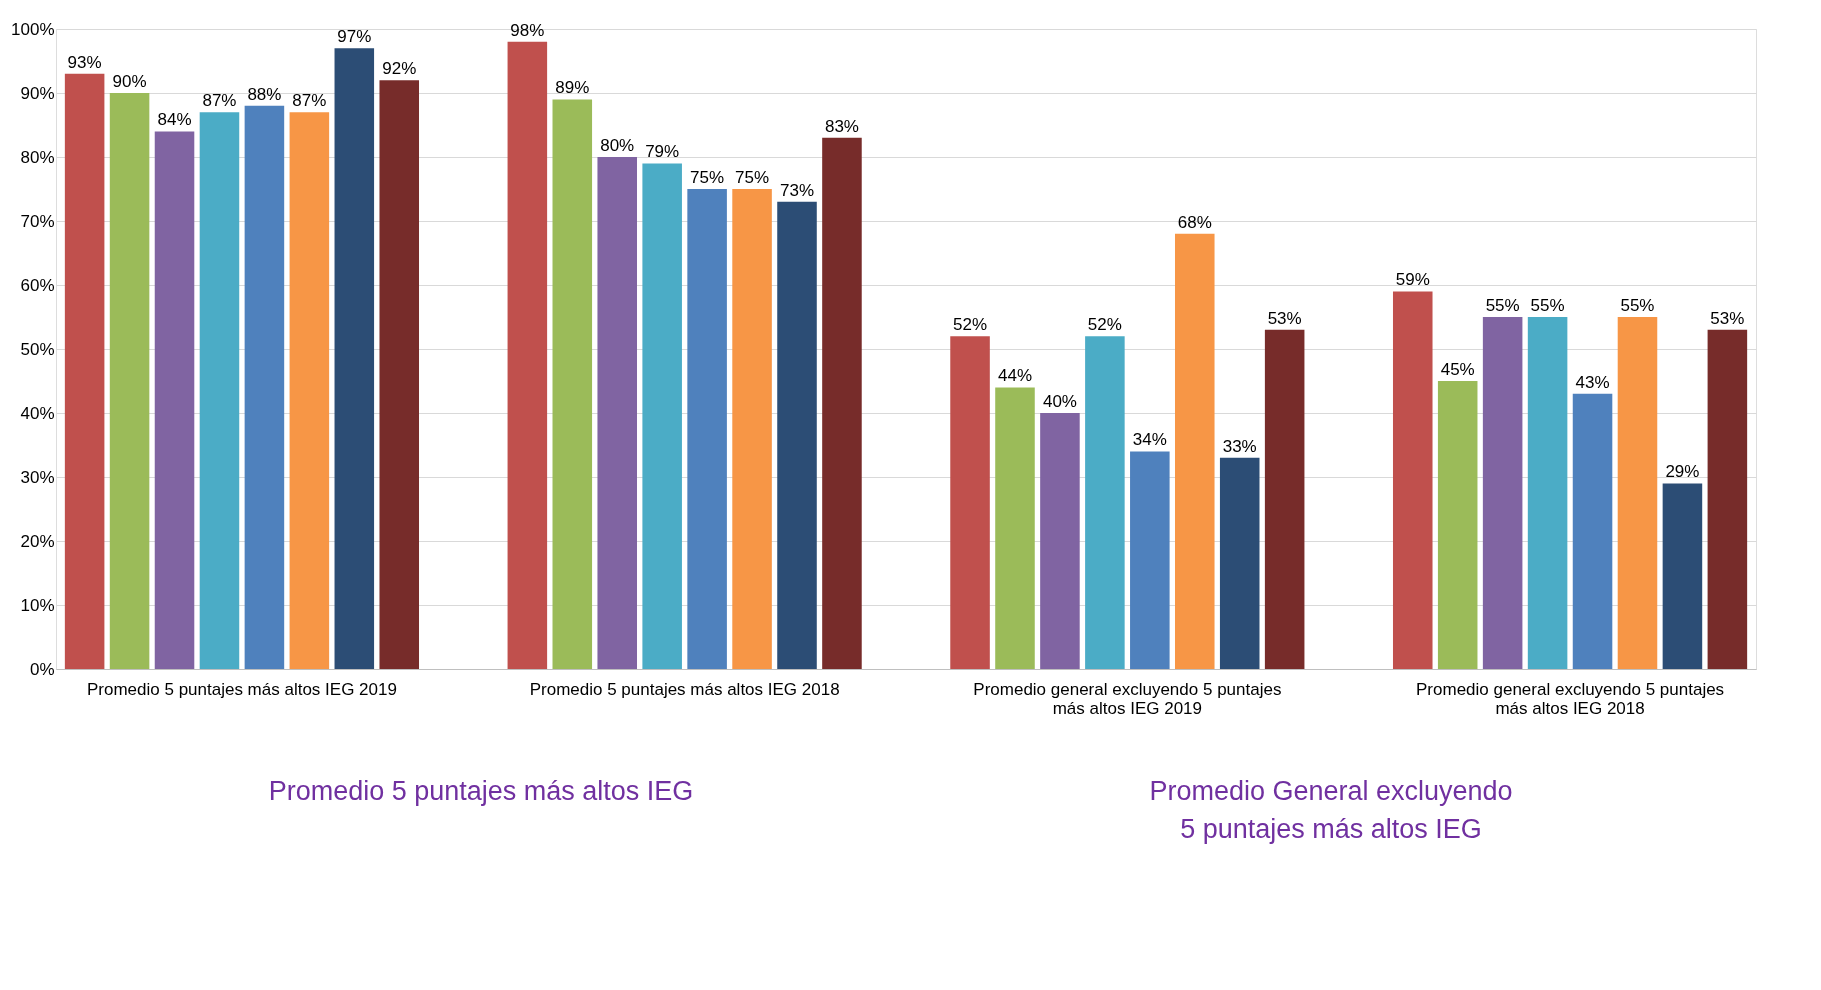  I want to click on y-tick-label: 30%, so click(37, 477).